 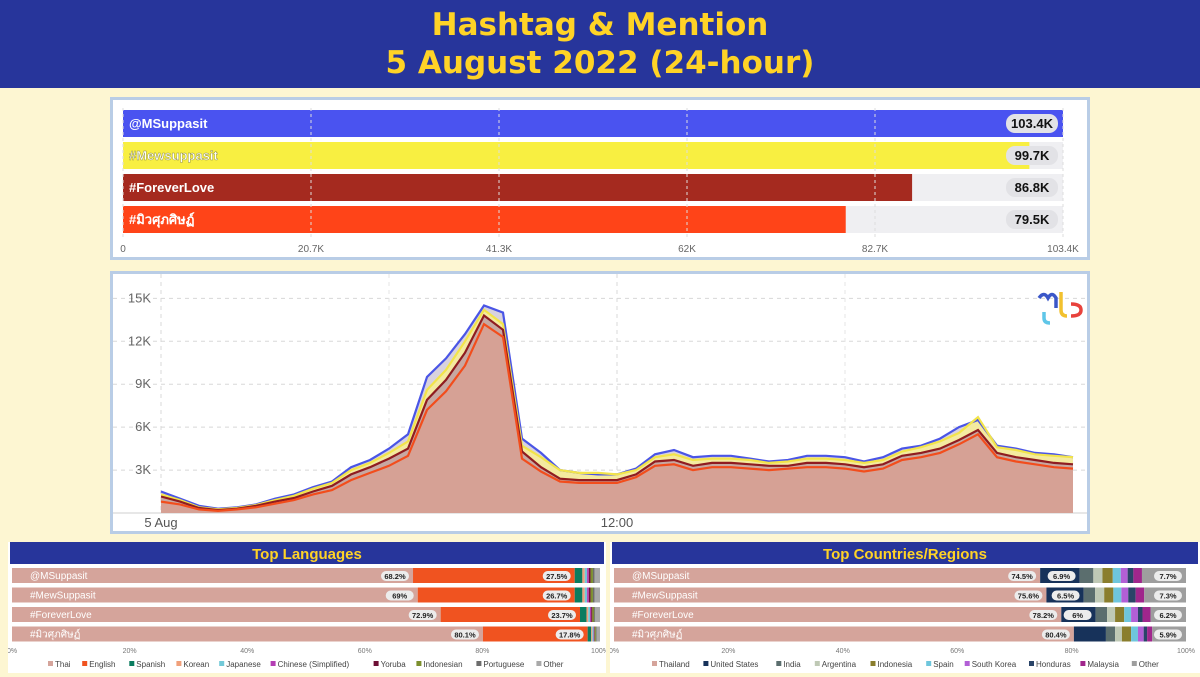 I want to click on x-tick-label: 41.3K, so click(x=499, y=249).